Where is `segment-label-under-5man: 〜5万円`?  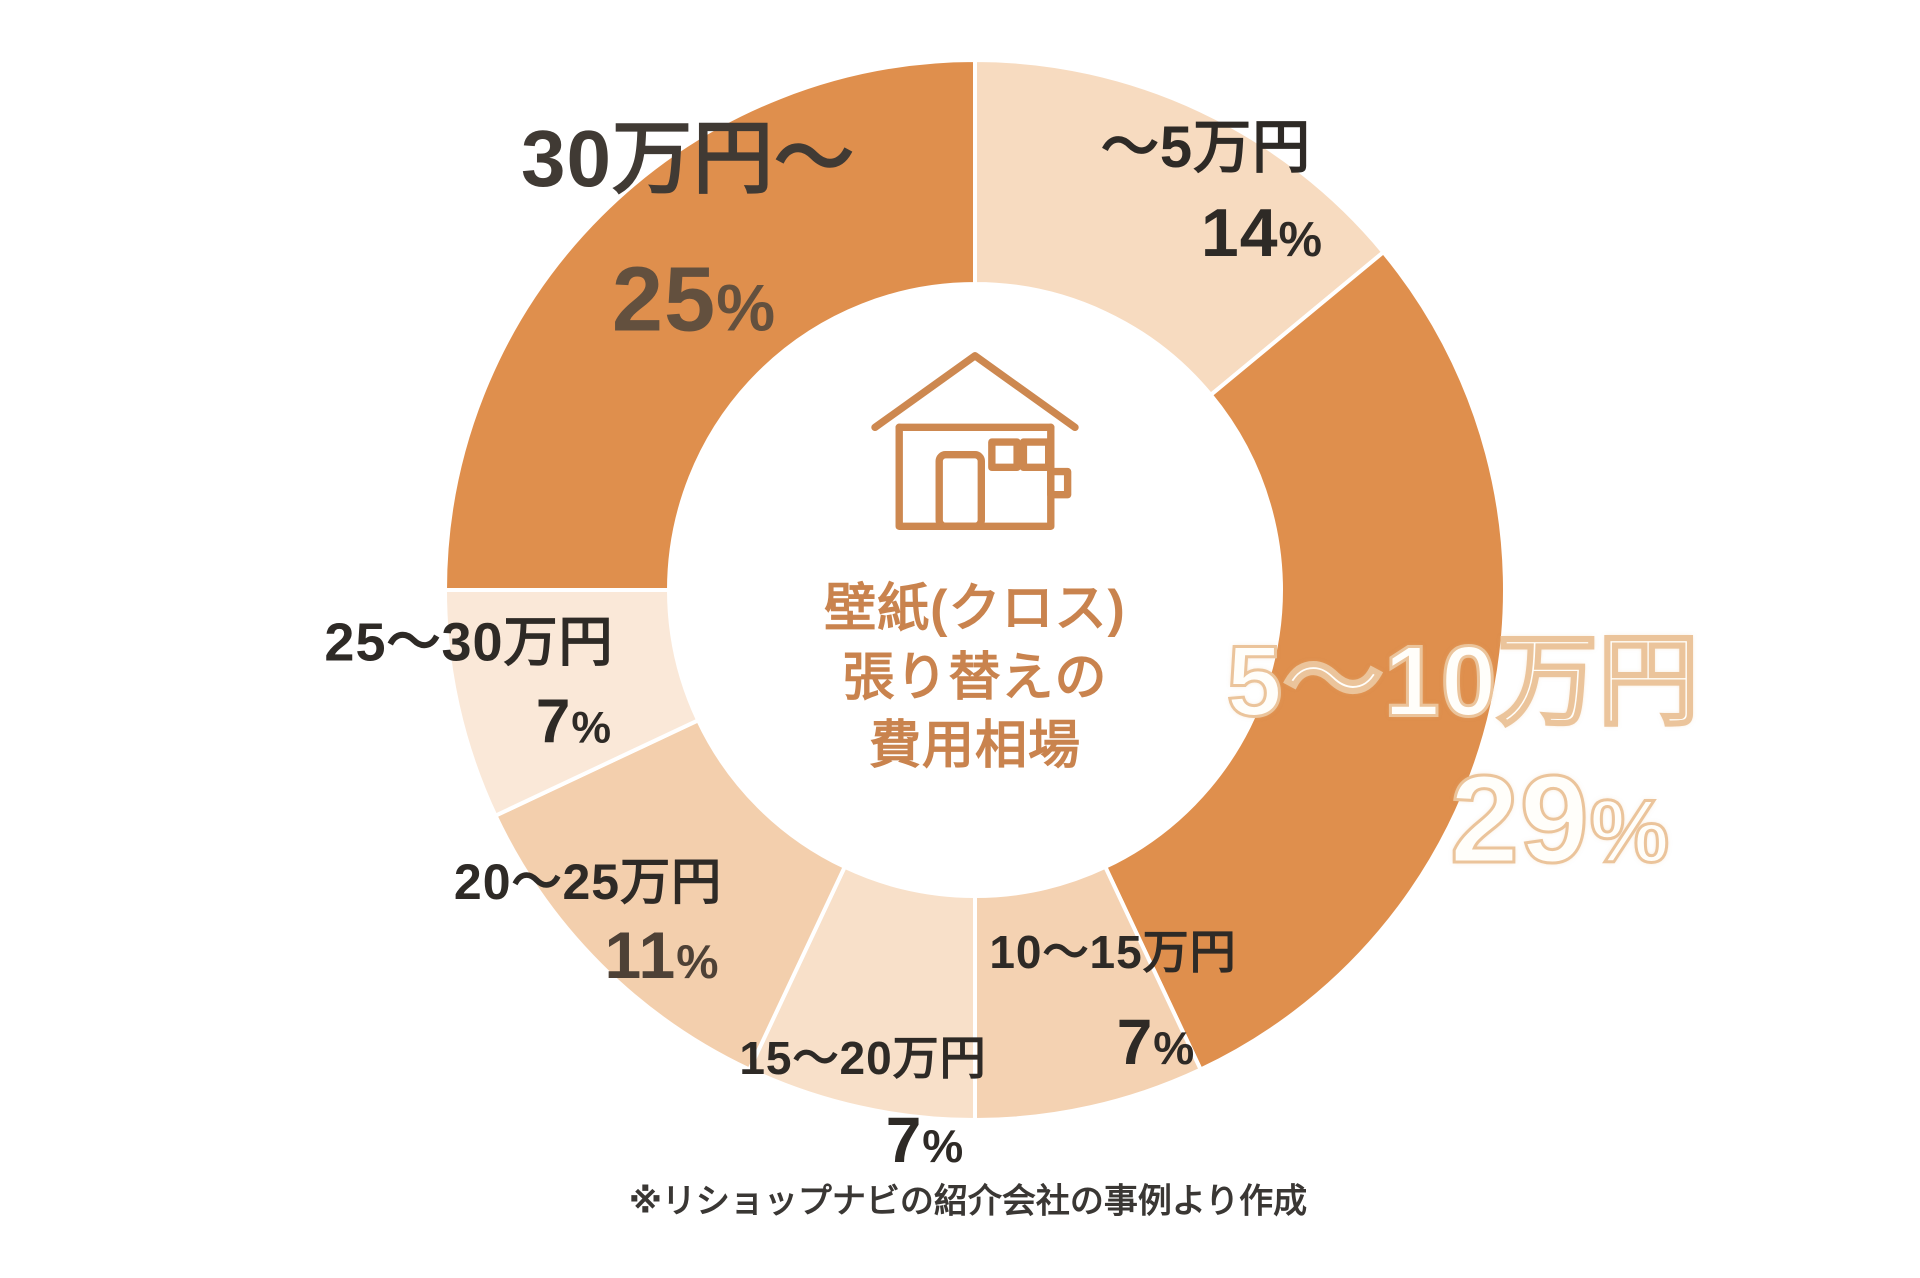
segment-label-under-5man: 〜5万円 is located at coordinates (1206, 147).